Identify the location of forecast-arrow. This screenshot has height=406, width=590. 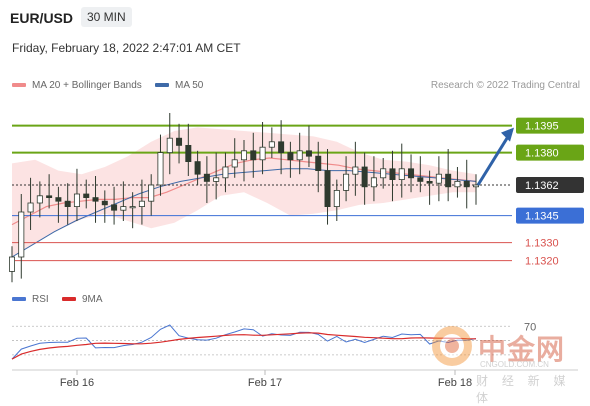
(495, 156).